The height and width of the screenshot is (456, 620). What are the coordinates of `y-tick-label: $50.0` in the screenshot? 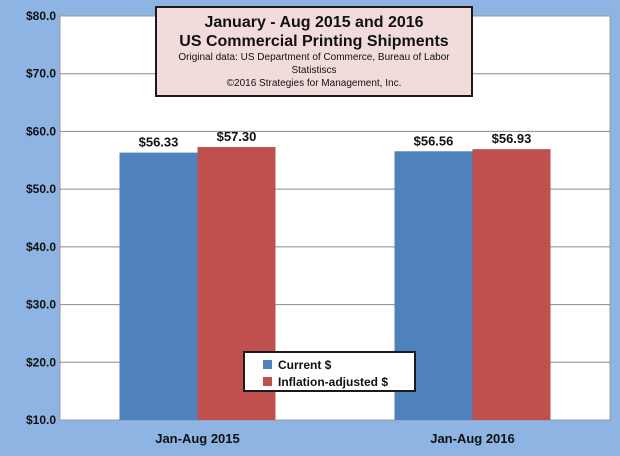 It's located at (41, 189).